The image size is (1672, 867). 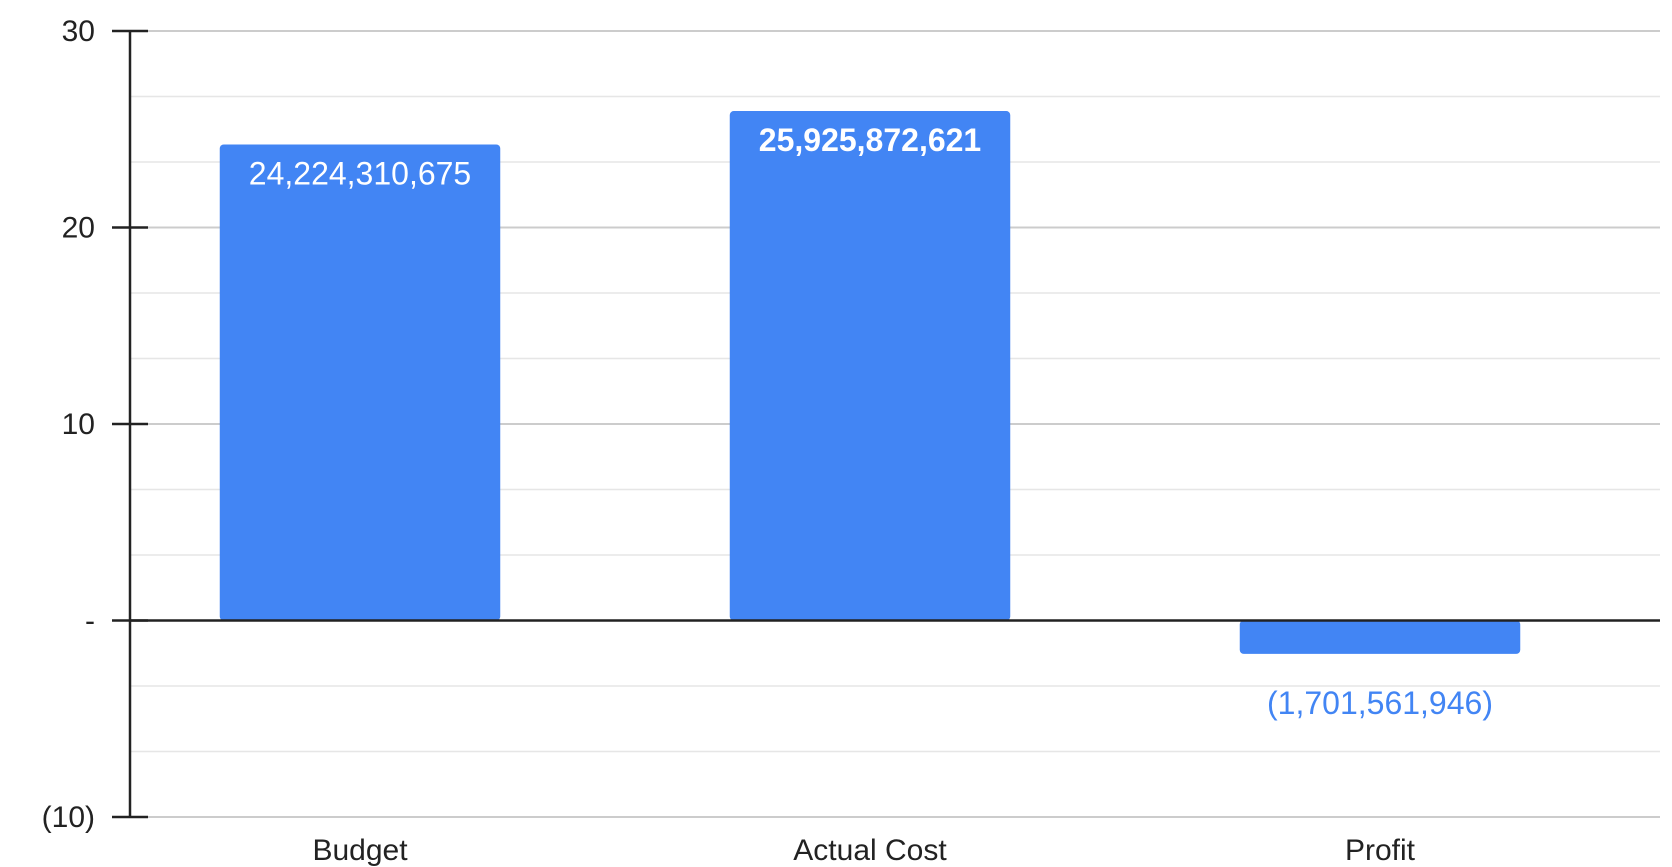 What do you see at coordinates (1380, 637) in the screenshot?
I see `bar-profit` at bounding box center [1380, 637].